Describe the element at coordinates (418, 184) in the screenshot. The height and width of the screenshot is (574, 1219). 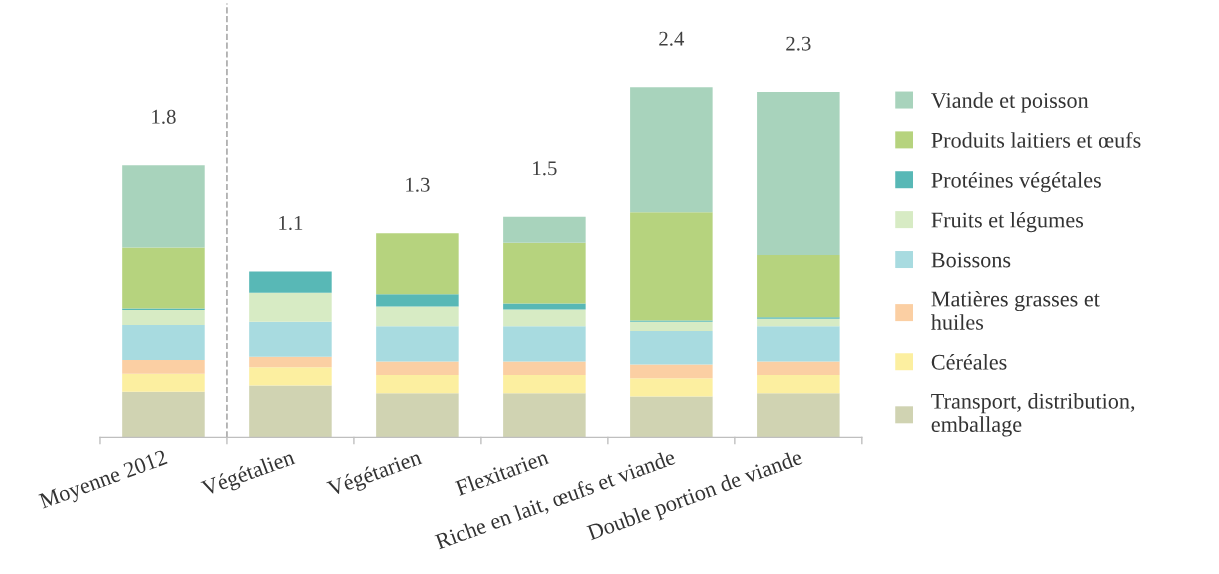
I see `annotation: 1.3` at that location.